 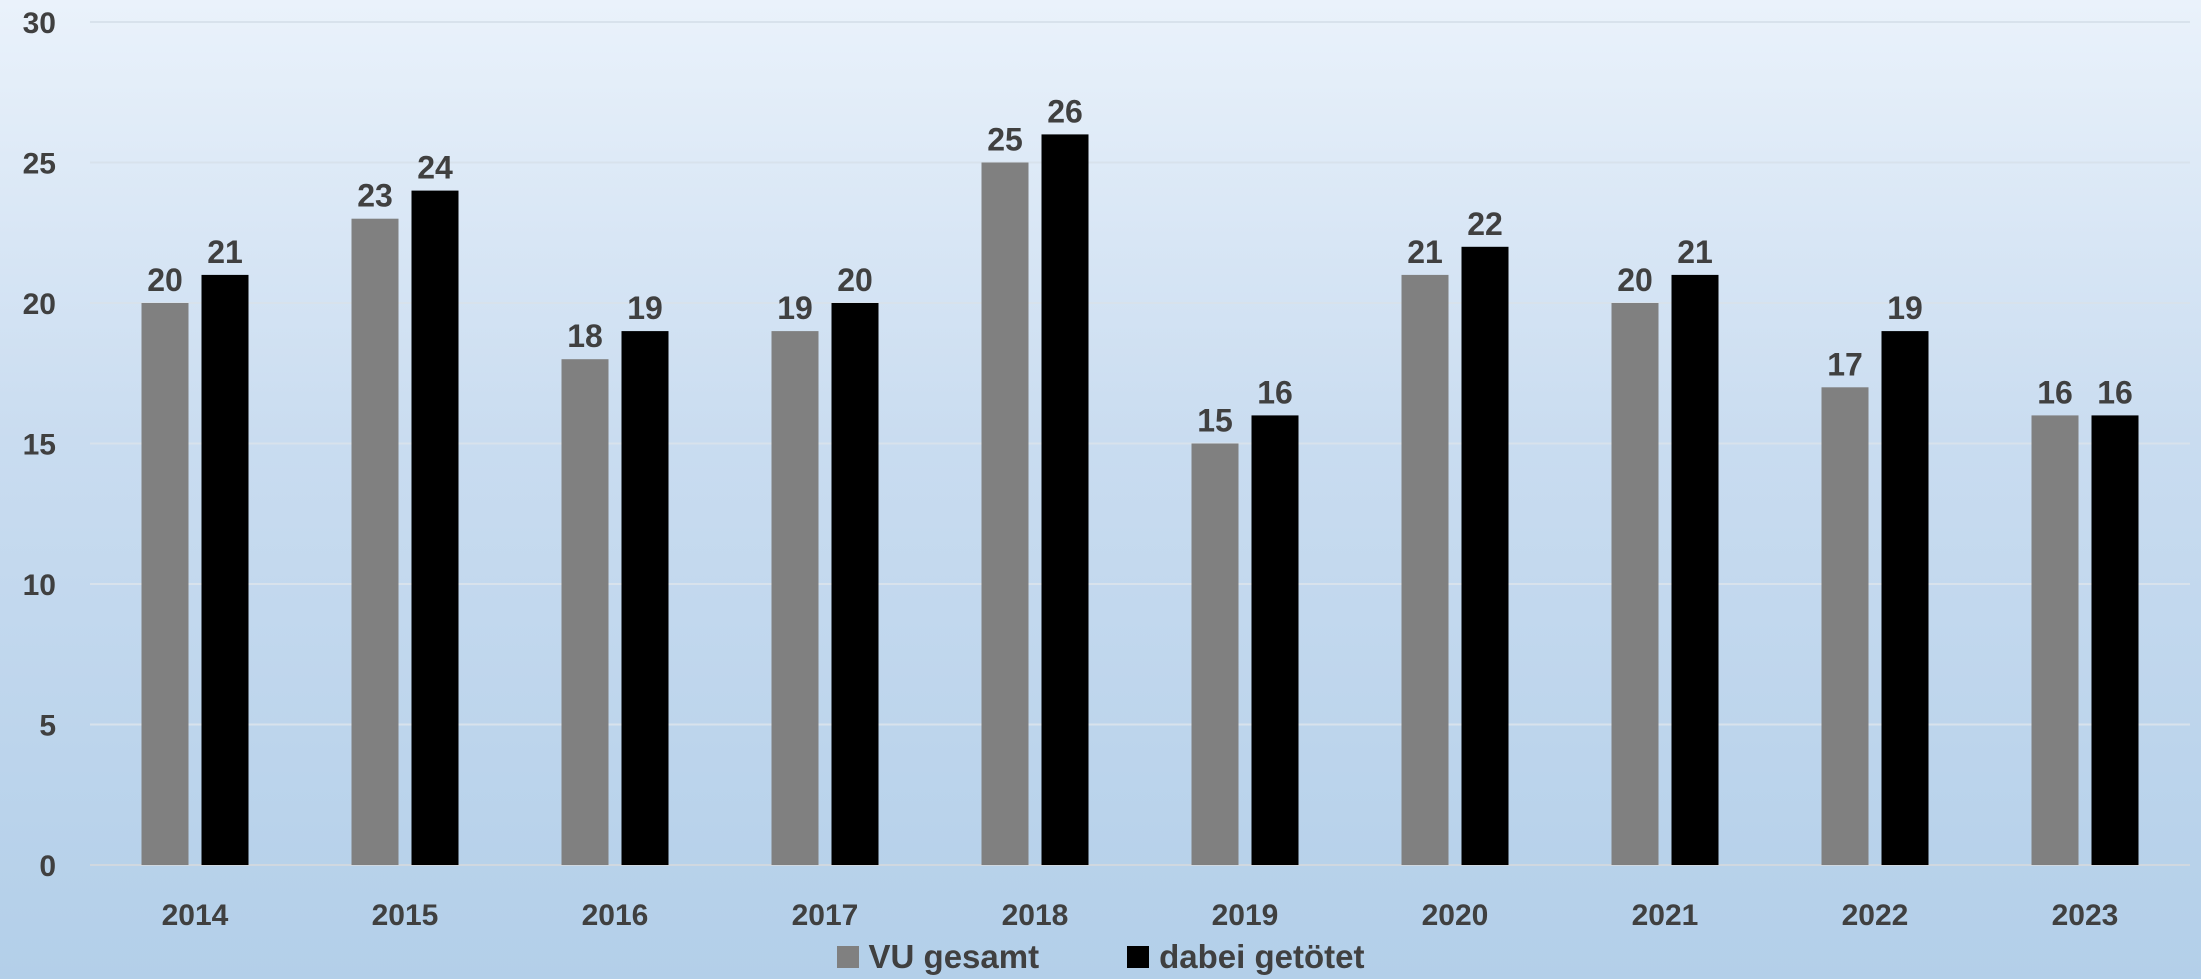 I want to click on data-label-2019-series-1: 15, so click(x=1215, y=421).